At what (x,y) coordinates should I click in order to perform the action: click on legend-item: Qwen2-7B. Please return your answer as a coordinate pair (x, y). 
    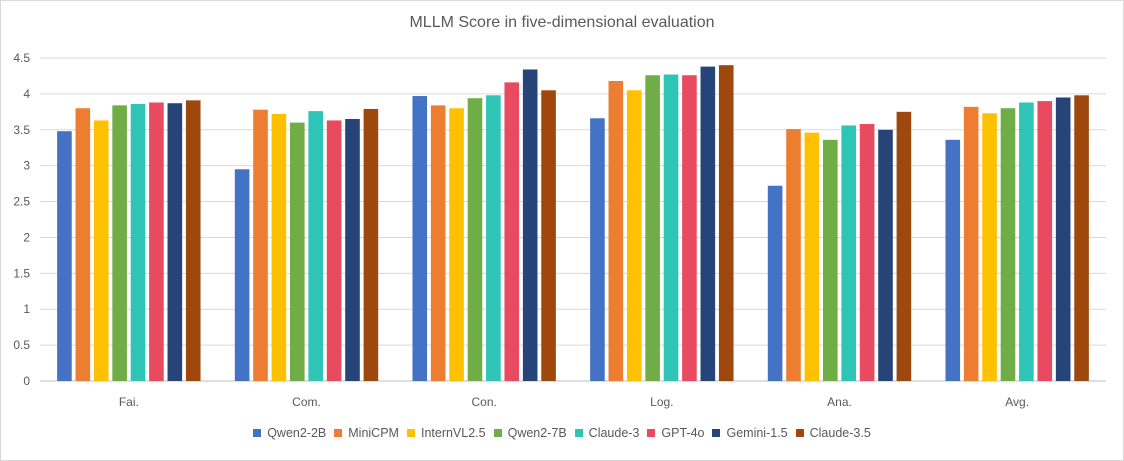
    Looking at the image, I should click on (530, 433).